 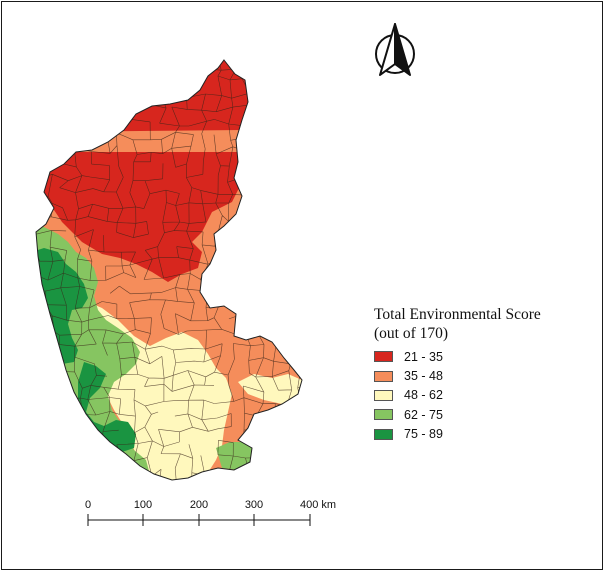 What do you see at coordinates (423, 434) in the screenshot?
I see `legend-label: 75 - 89` at bounding box center [423, 434].